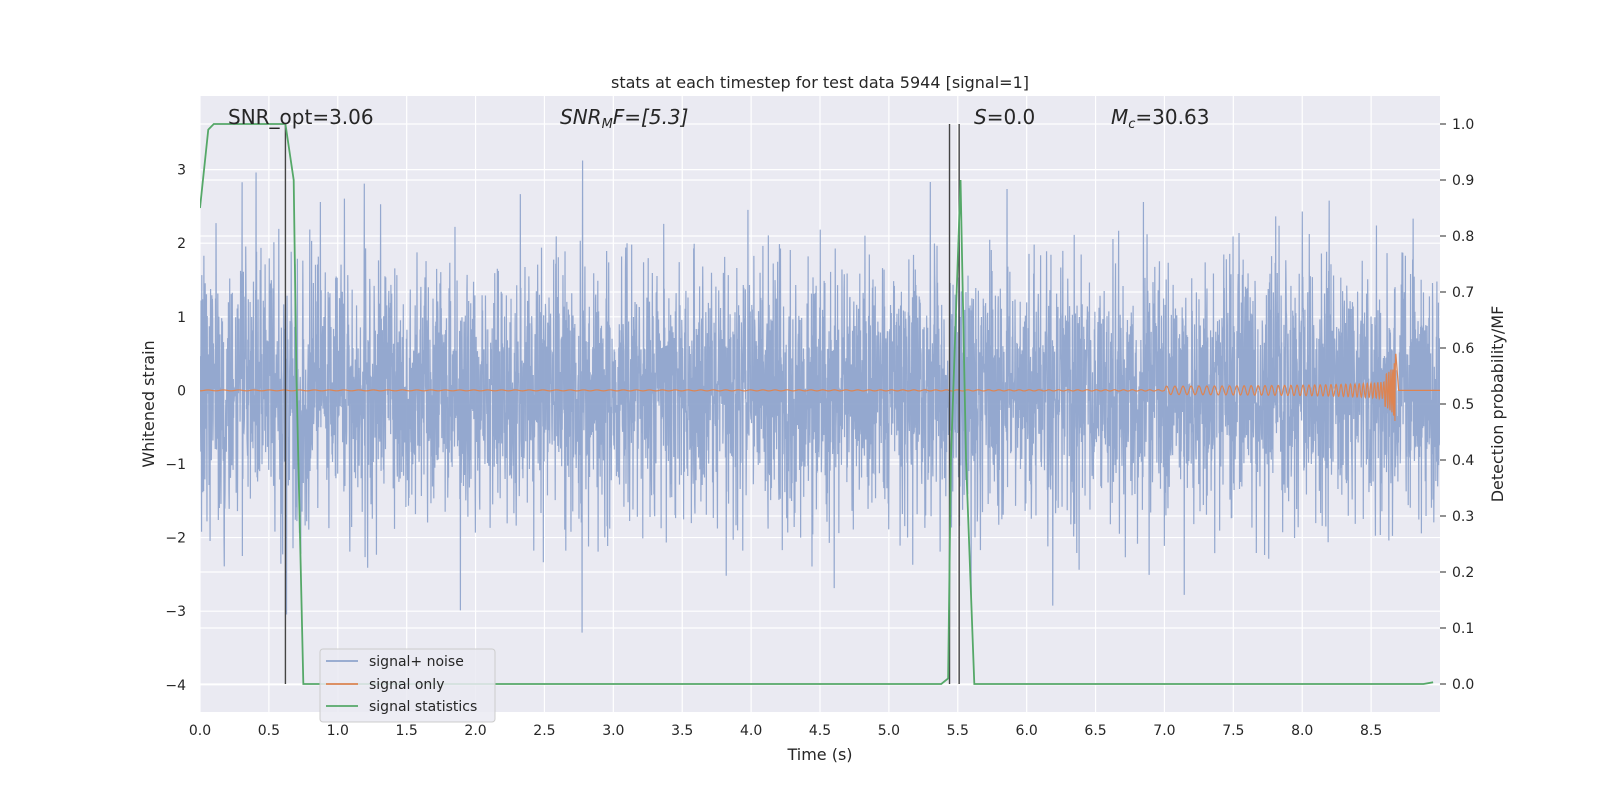 The image size is (1600, 800). Describe the element at coordinates (1463, 517) in the screenshot. I see `right-y-tick-label: 0.3` at that location.